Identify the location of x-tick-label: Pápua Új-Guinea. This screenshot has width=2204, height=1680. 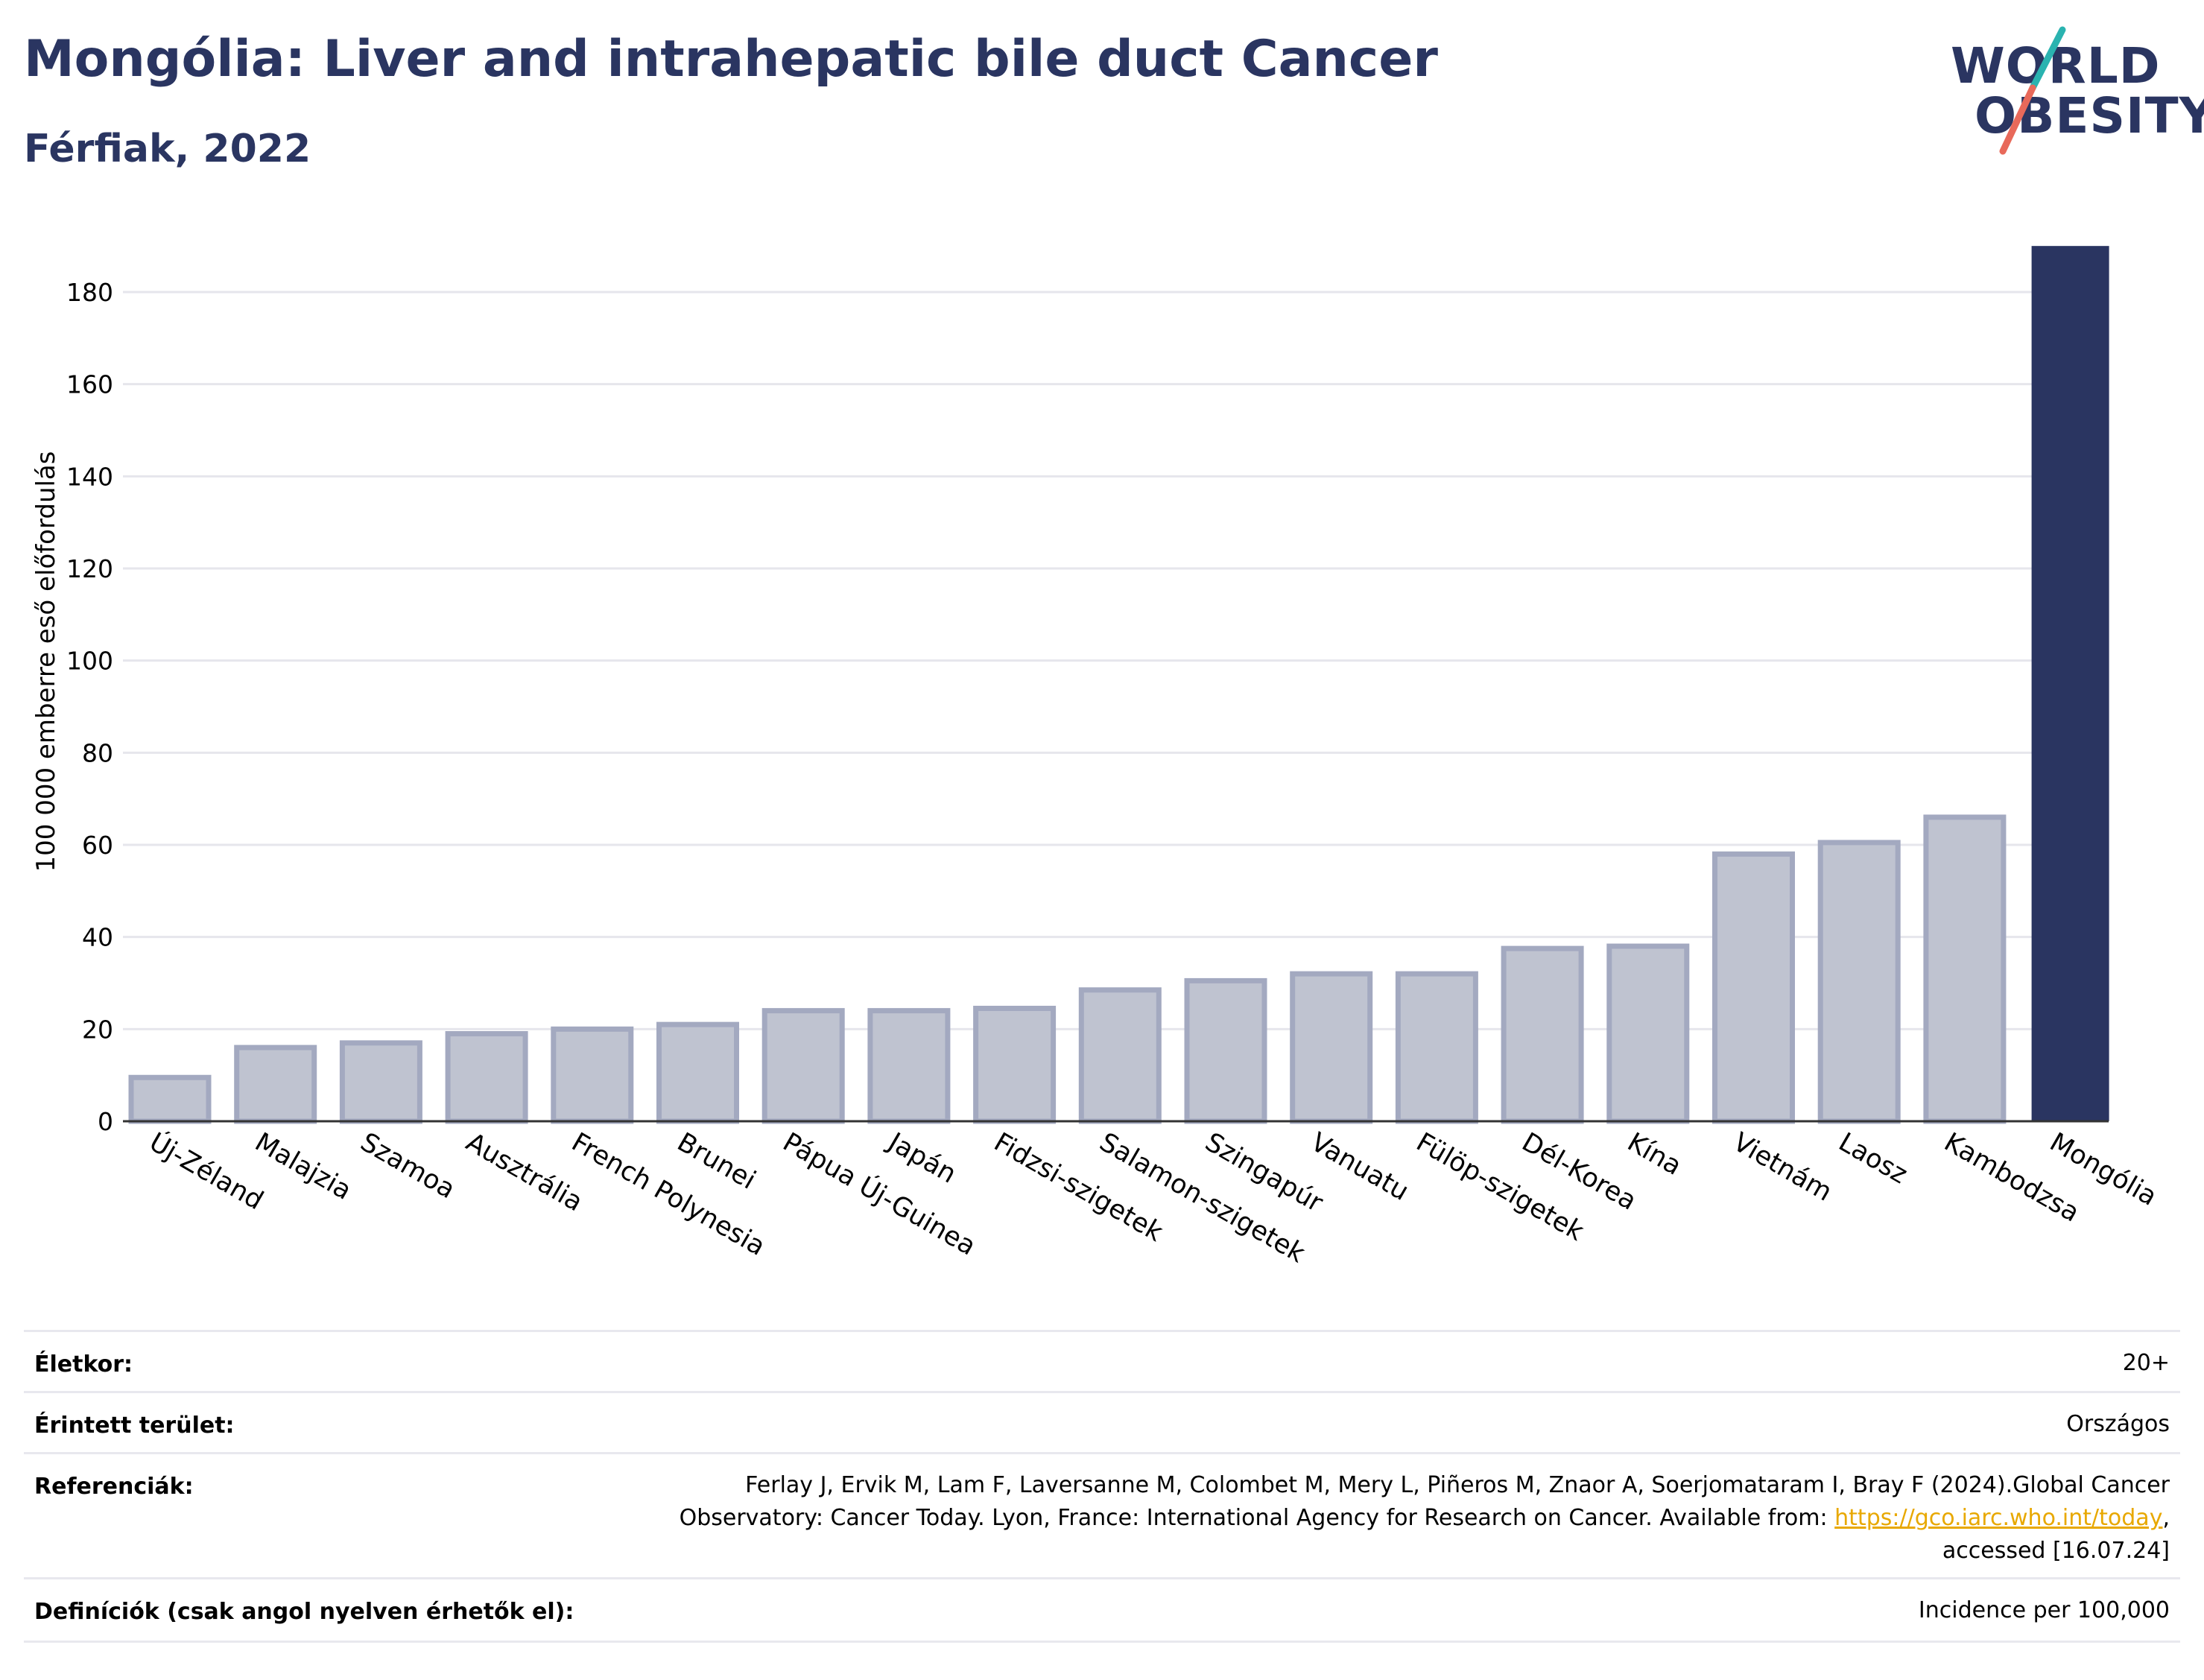
(879, 1193).